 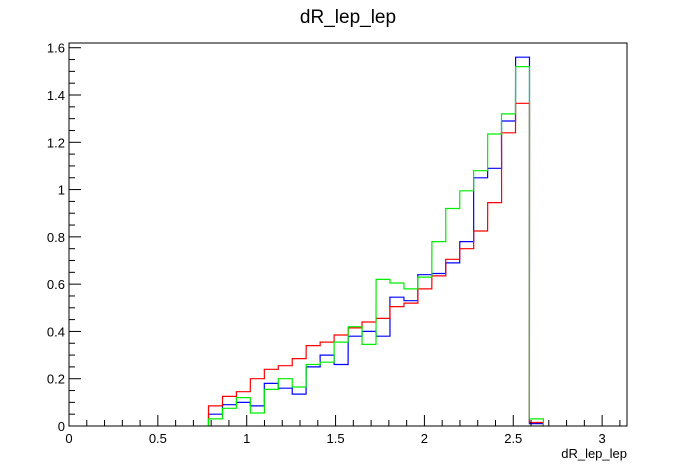 What do you see at coordinates (56, 379) in the screenshot?
I see `y-tick-label: 0.2` at bounding box center [56, 379].